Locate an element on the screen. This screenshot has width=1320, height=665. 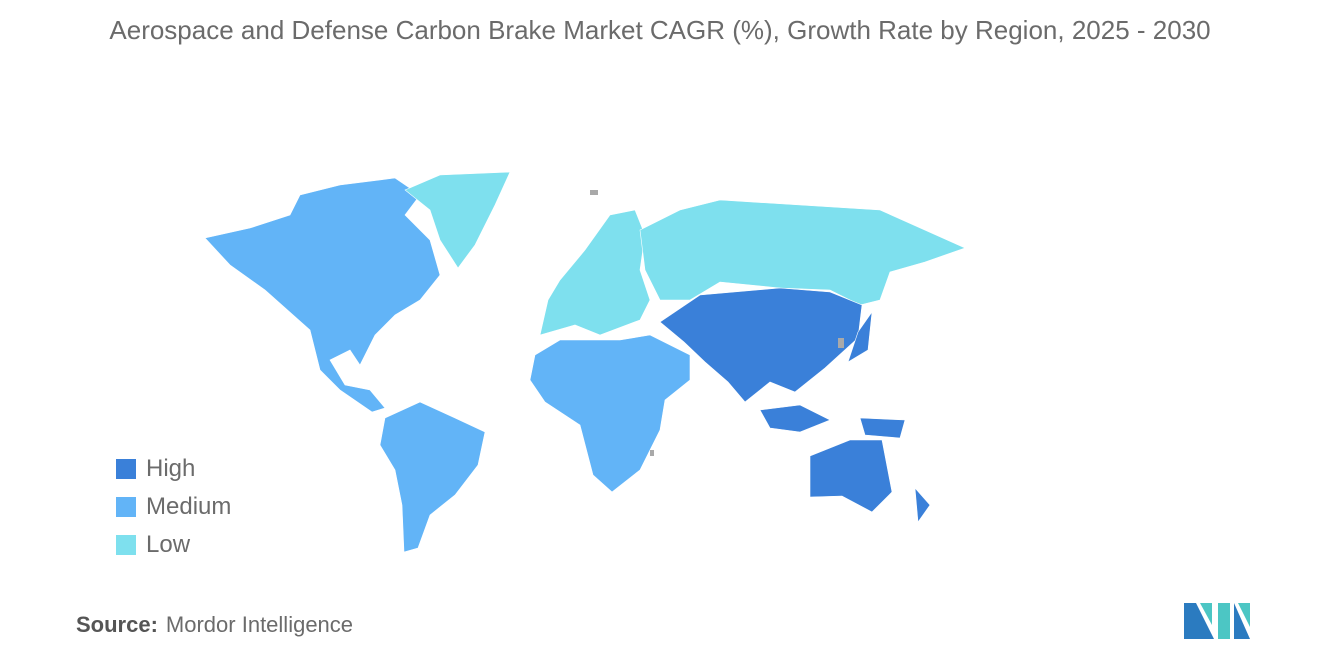
source-value: Mordor Intelligence is located at coordinates (259, 624).